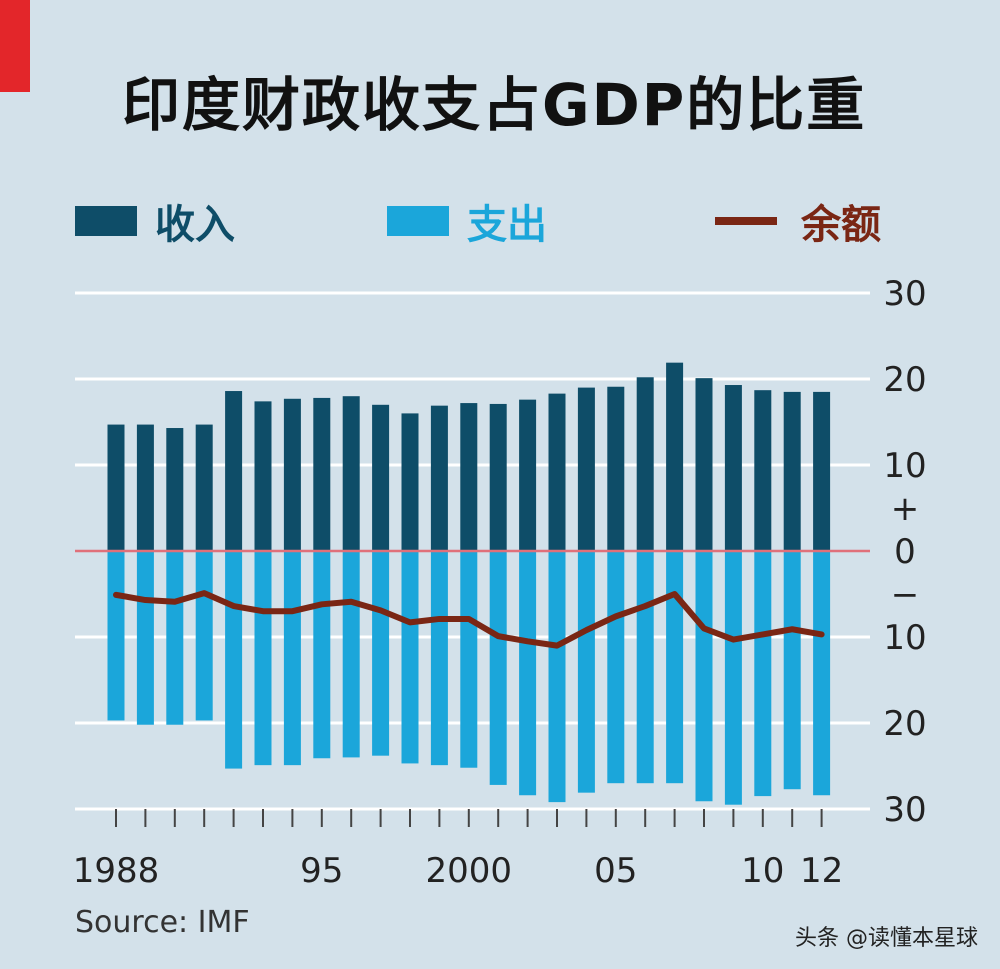 The height and width of the screenshot is (969, 1000). I want to click on revenue-bar-1990, so click(175, 489).